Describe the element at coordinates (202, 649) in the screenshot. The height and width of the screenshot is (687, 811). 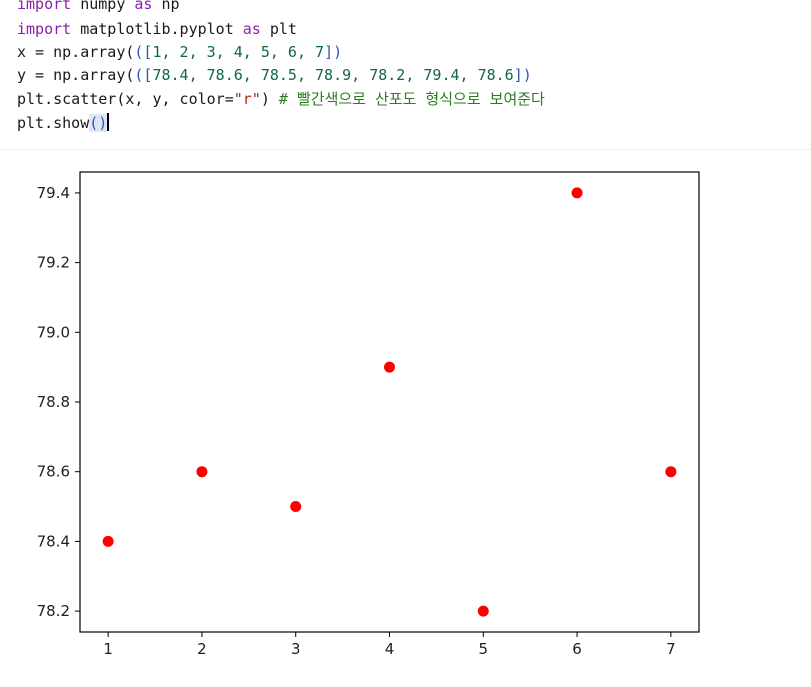
I see `x-tick-label: 2` at that location.